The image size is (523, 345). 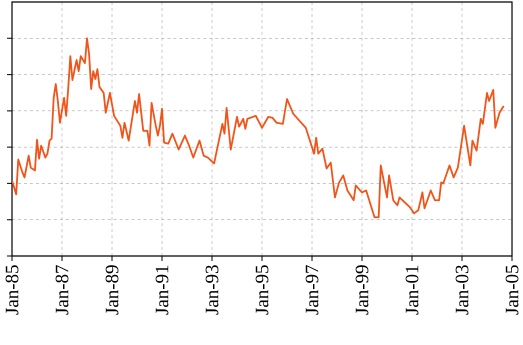 What do you see at coordinates (312, 290) in the screenshot?
I see `x-tick-label: Jan-97` at bounding box center [312, 290].